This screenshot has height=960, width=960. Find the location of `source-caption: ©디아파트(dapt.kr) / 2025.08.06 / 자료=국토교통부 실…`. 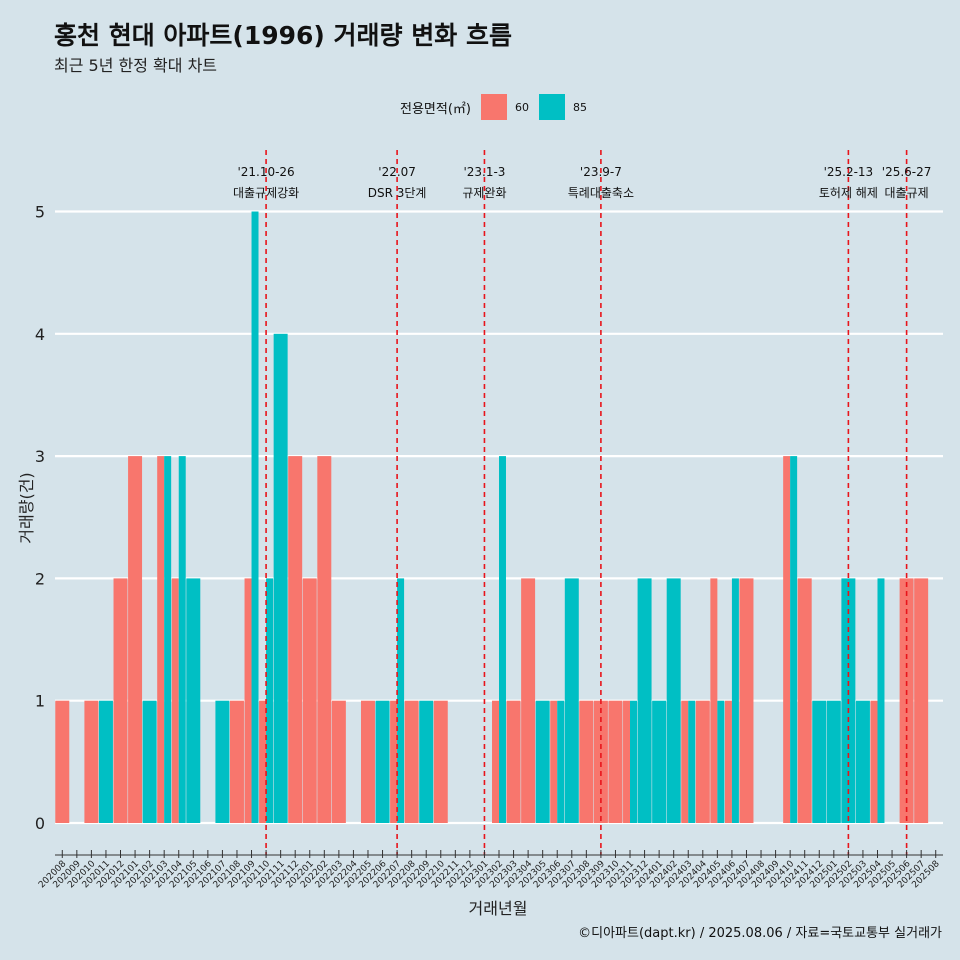

source-caption: ©디아파트(dapt.kr) / 2025.08.06 / 자료=국토교통부 실… is located at coordinates (760, 933).